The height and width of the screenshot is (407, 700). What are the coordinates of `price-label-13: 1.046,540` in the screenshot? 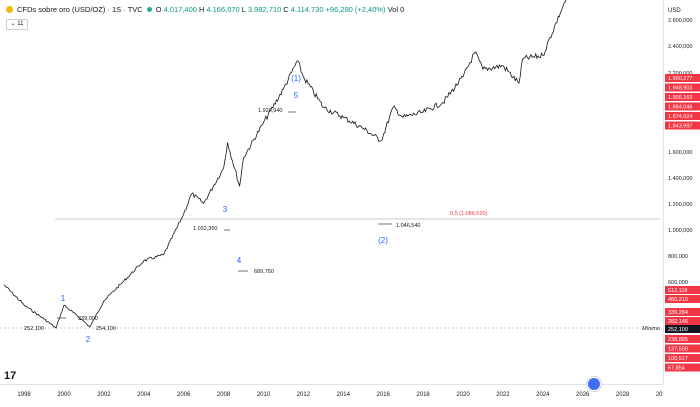 It's located at (408, 226).